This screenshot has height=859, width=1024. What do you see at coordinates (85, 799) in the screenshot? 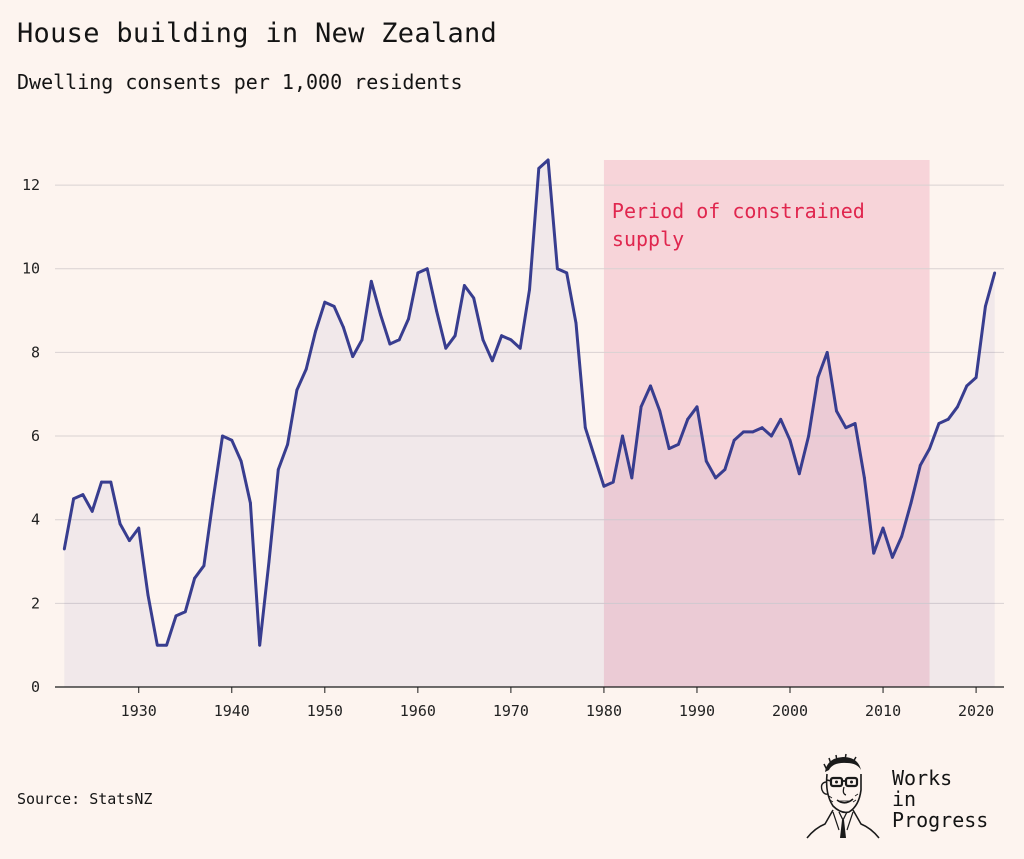
I see `source-note: Source: StatsNZ` at bounding box center [85, 799].